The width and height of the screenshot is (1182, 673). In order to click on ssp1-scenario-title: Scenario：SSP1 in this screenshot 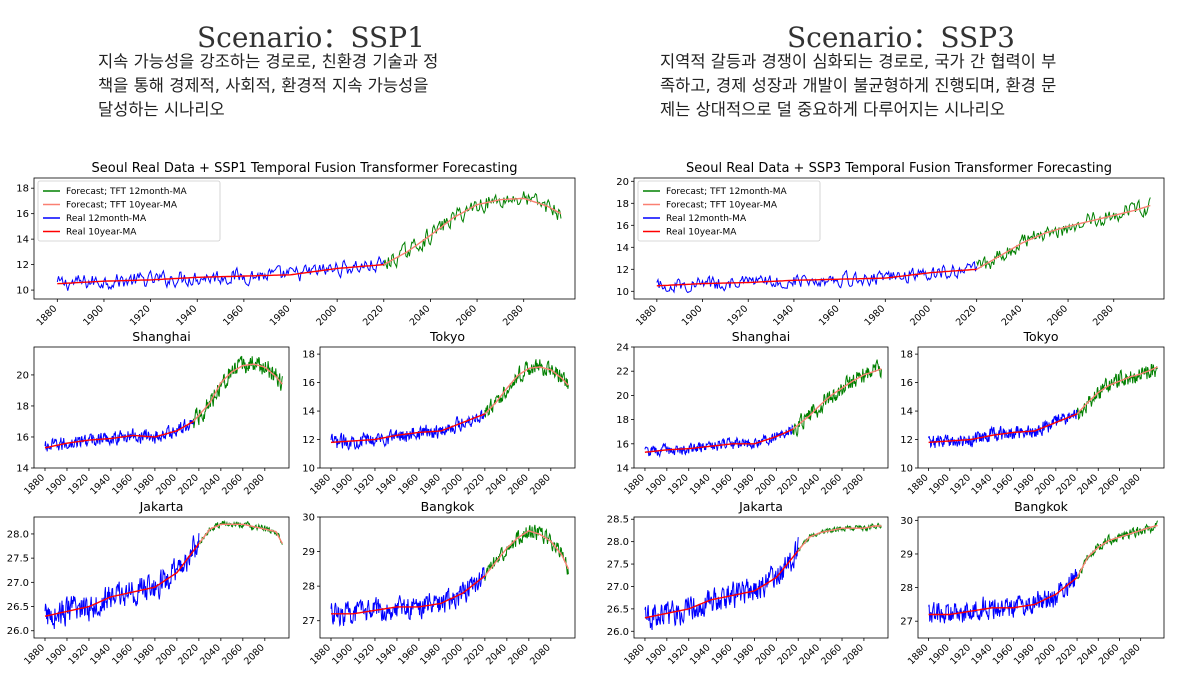, I will do `click(311, 37)`.